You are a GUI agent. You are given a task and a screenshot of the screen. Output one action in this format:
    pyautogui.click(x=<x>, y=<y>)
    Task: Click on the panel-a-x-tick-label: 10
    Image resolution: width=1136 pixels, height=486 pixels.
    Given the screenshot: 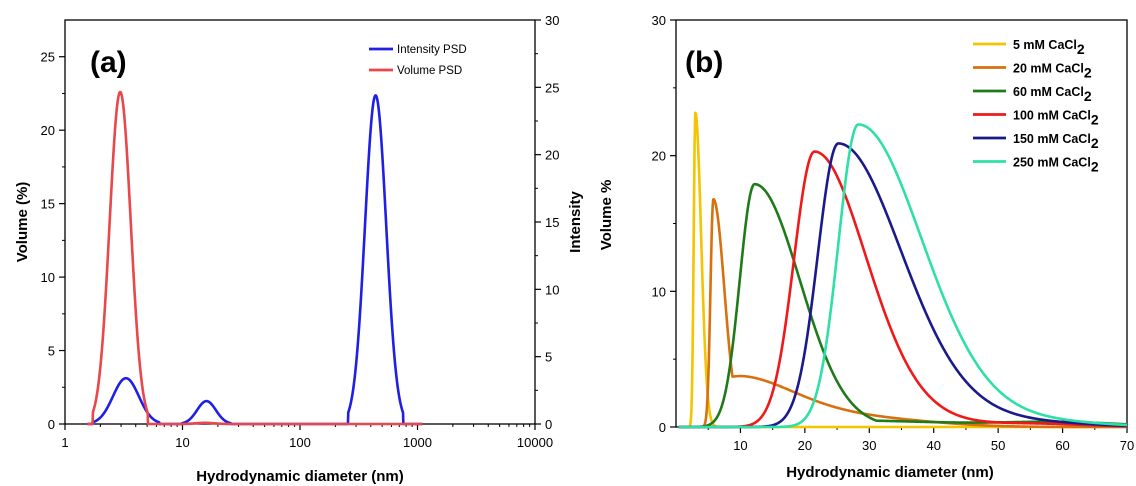 What is the action you would take?
    pyautogui.click(x=182, y=442)
    